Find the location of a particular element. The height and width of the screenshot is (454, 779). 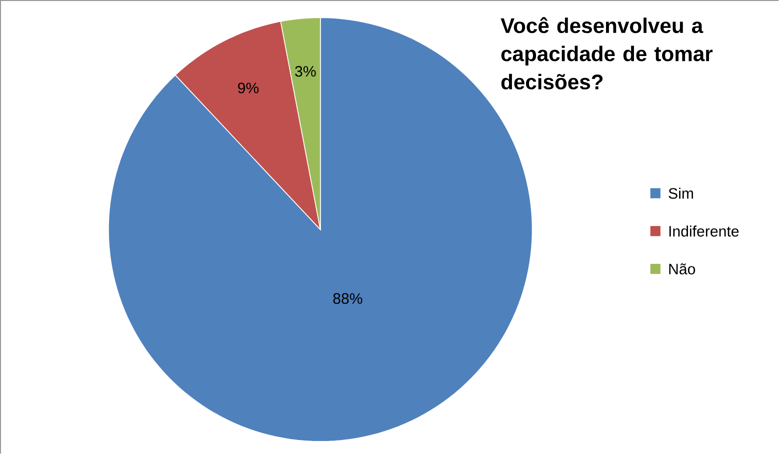

data-label: 3% is located at coordinates (305, 71).